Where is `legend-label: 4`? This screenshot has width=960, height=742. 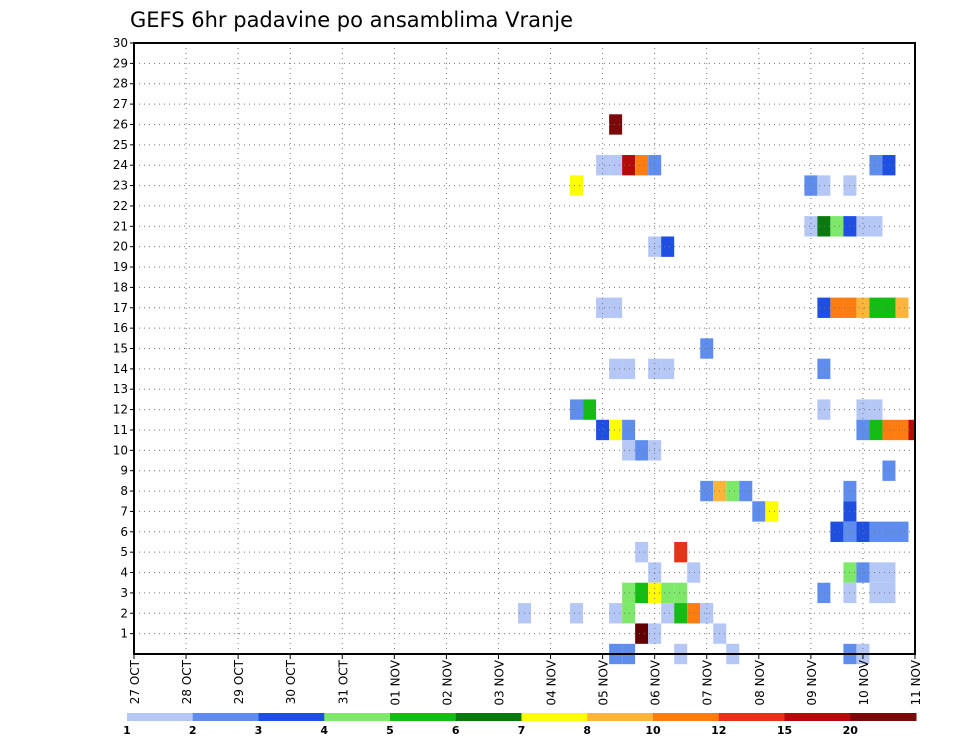
legend-label: 4 is located at coordinates (324, 730).